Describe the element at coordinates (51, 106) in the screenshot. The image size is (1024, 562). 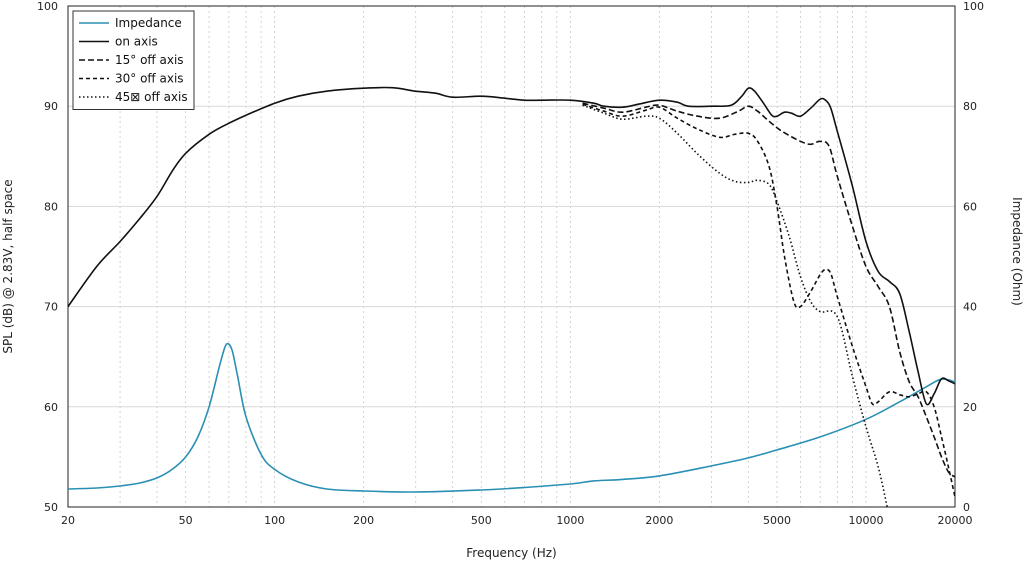
I see `y-left-tick-label: 90` at that location.